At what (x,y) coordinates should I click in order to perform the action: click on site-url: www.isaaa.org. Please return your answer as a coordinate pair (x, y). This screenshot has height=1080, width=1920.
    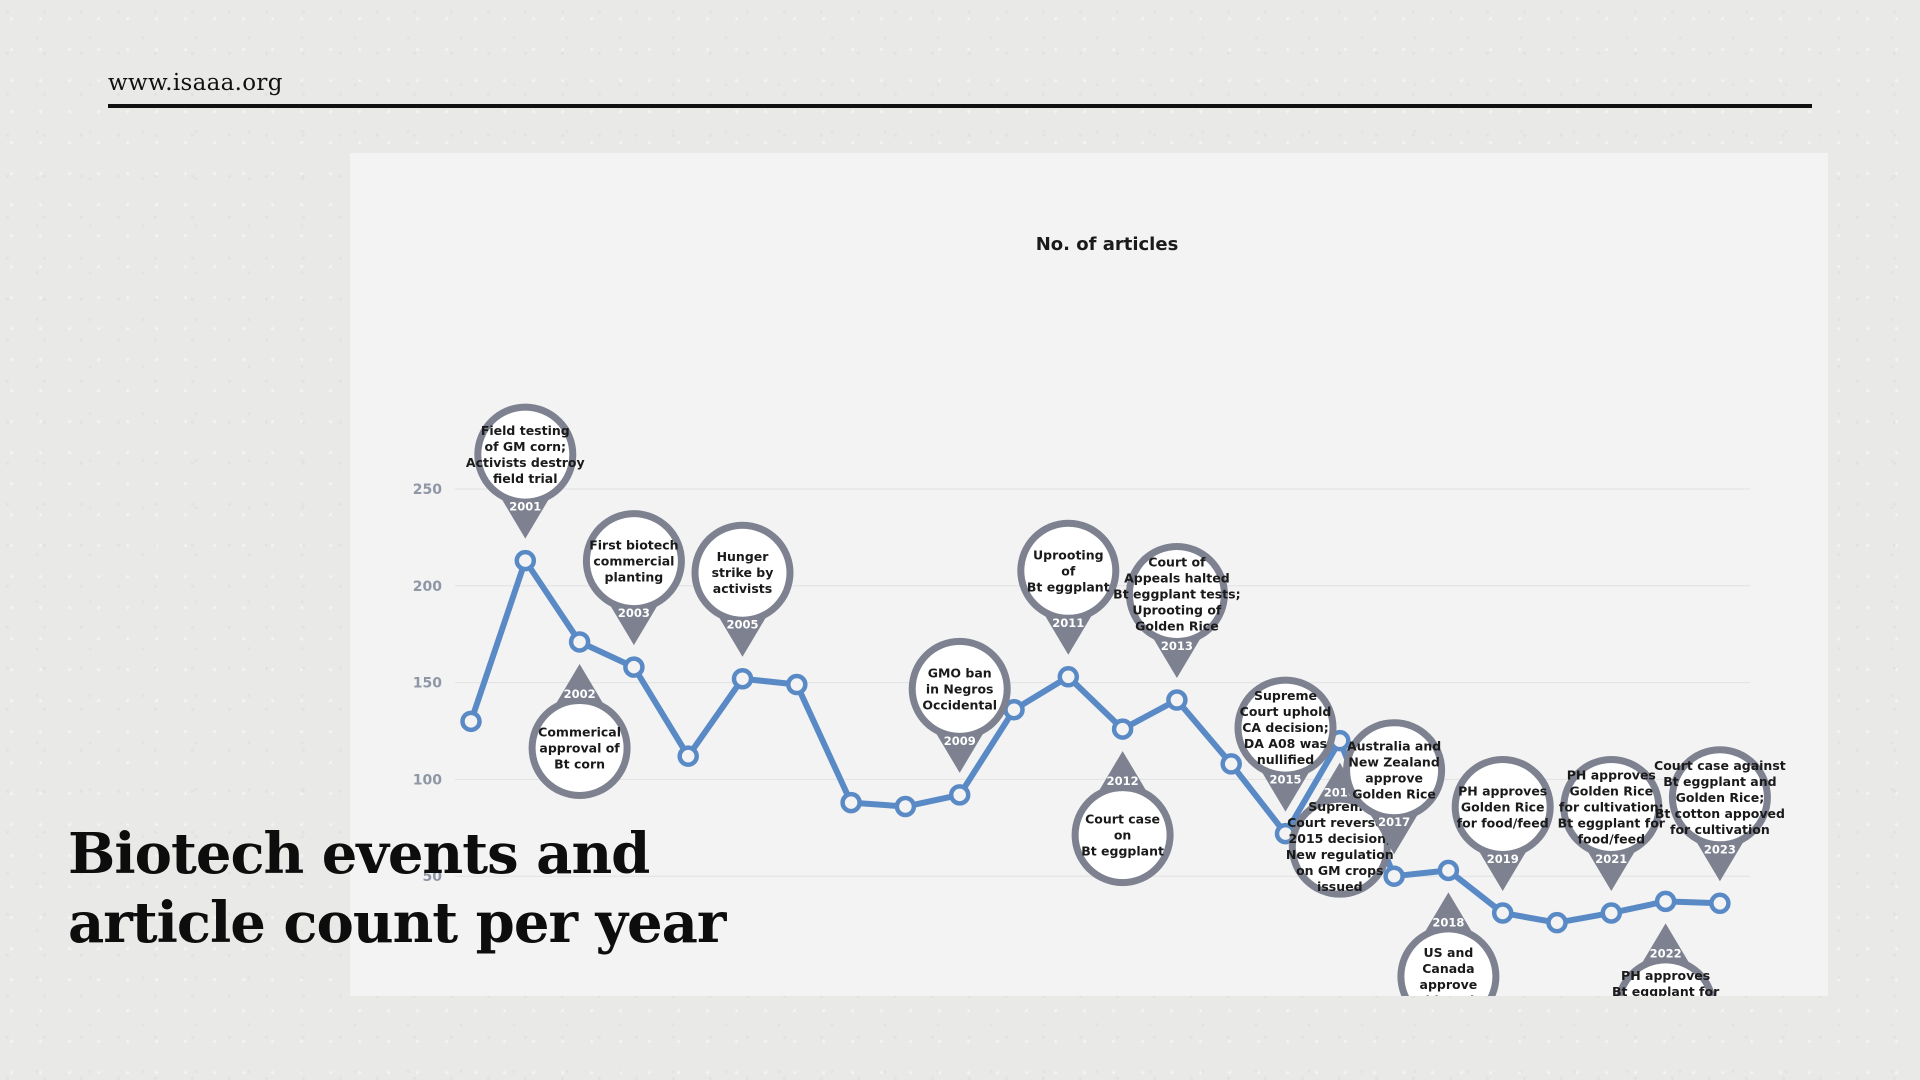
    Looking at the image, I should click on (195, 83).